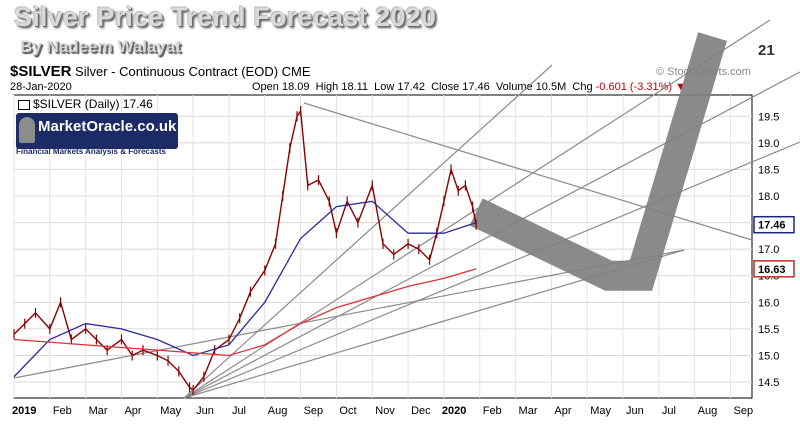 This screenshot has width=800, height=427. Describe the element at coordinates (768, 250) in the screenshot. I see `y-tick-label: 17.0` at that location.